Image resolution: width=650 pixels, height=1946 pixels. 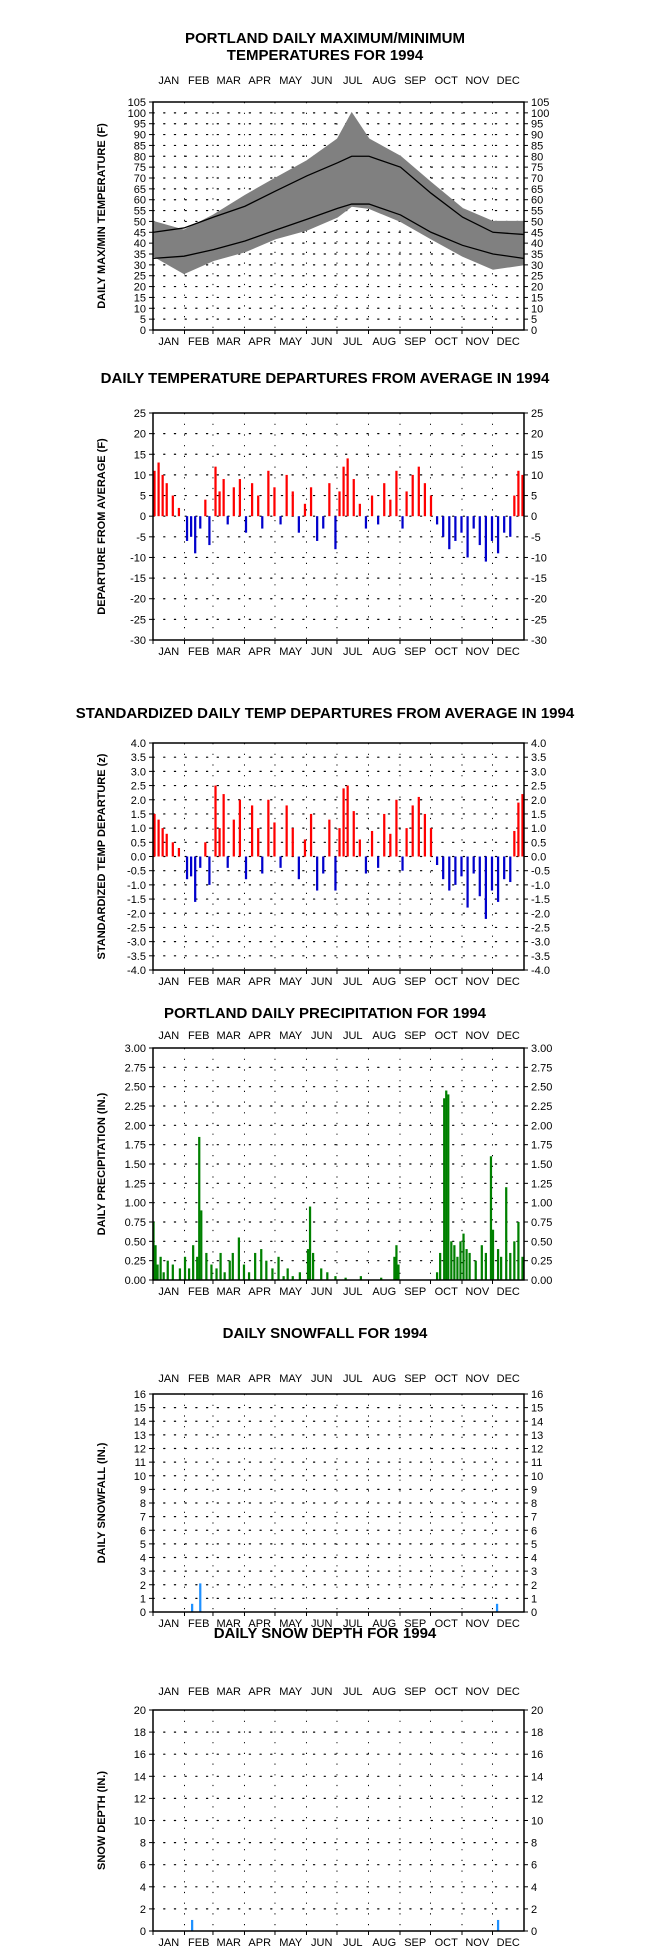 I want to click on month-label: JAN, so click(x=168, y=1624).